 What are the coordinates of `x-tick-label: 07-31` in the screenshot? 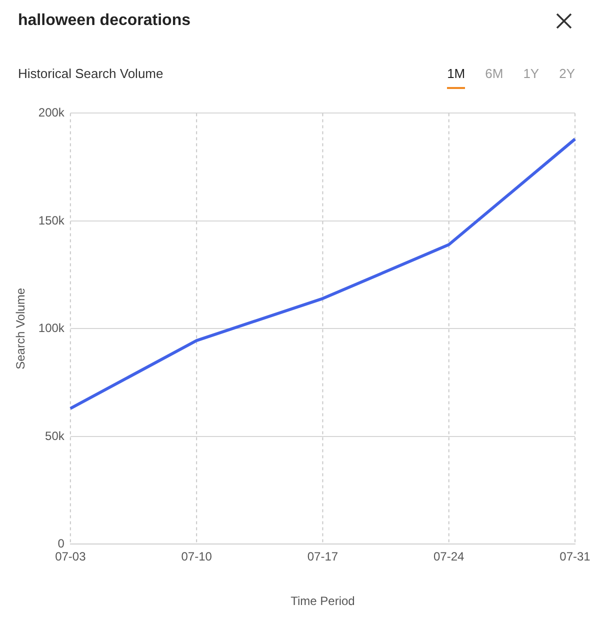 It's located at (575, 557).